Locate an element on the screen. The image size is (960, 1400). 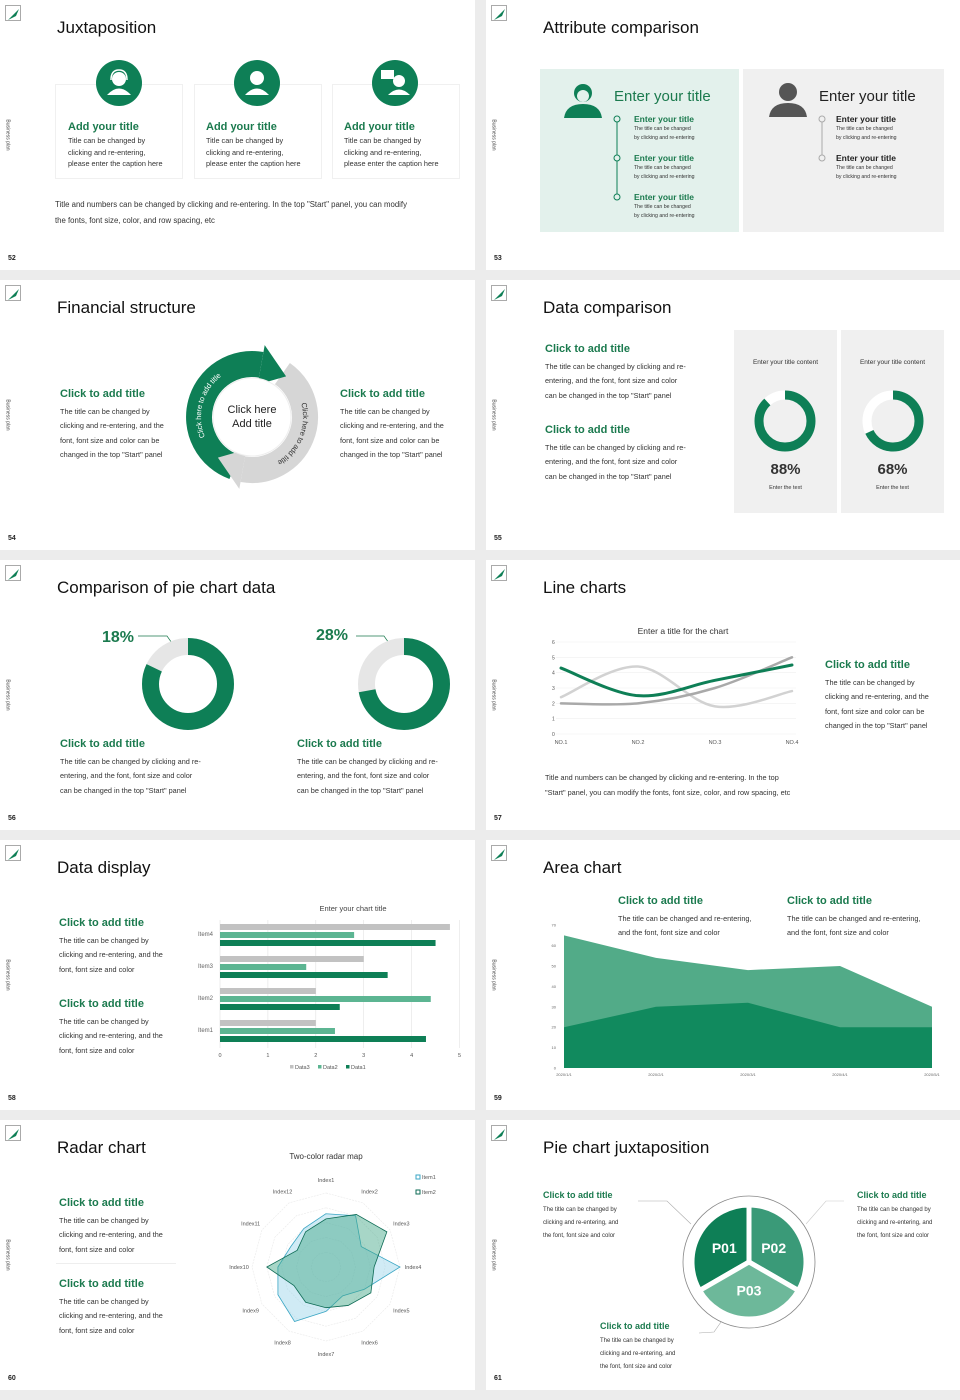
slide-title: Line charts is located at coordinates (585, 587).